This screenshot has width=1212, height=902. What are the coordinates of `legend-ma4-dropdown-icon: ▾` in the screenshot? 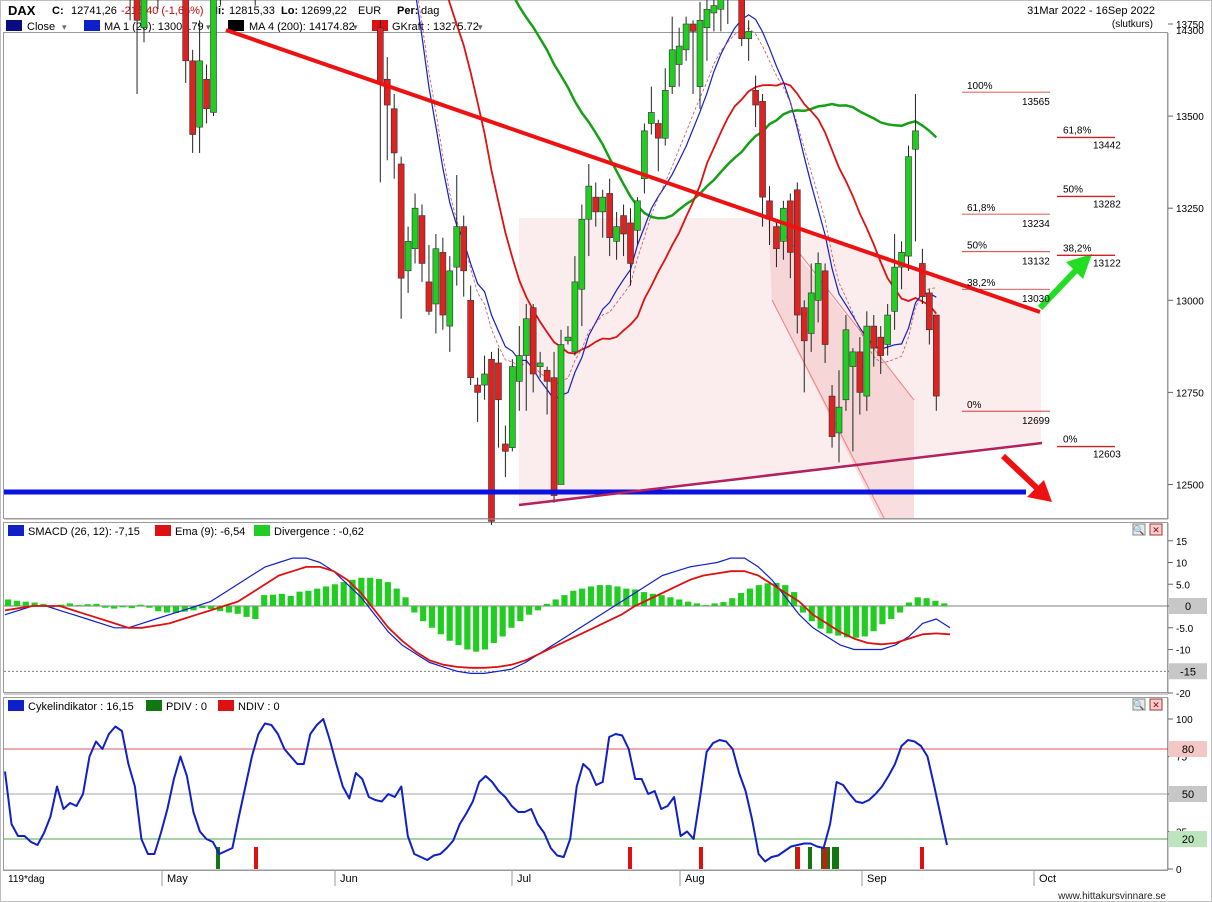 It's located at (355, 27).